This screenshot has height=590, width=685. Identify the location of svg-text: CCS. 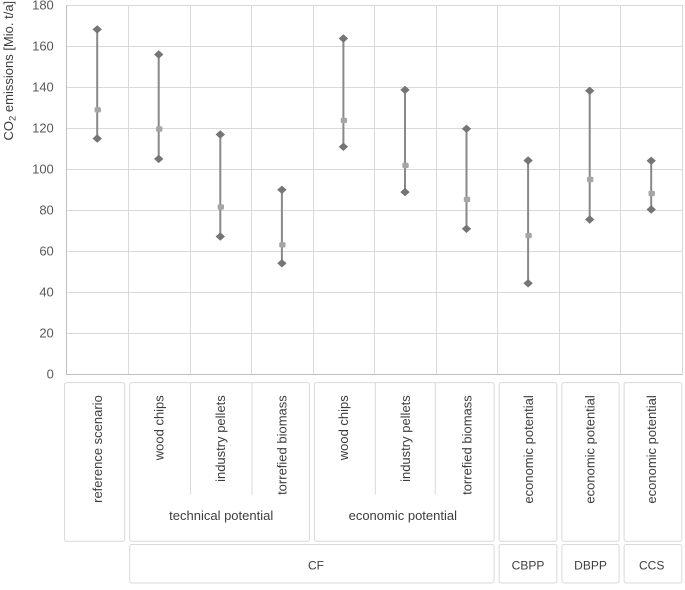
(651, 566).